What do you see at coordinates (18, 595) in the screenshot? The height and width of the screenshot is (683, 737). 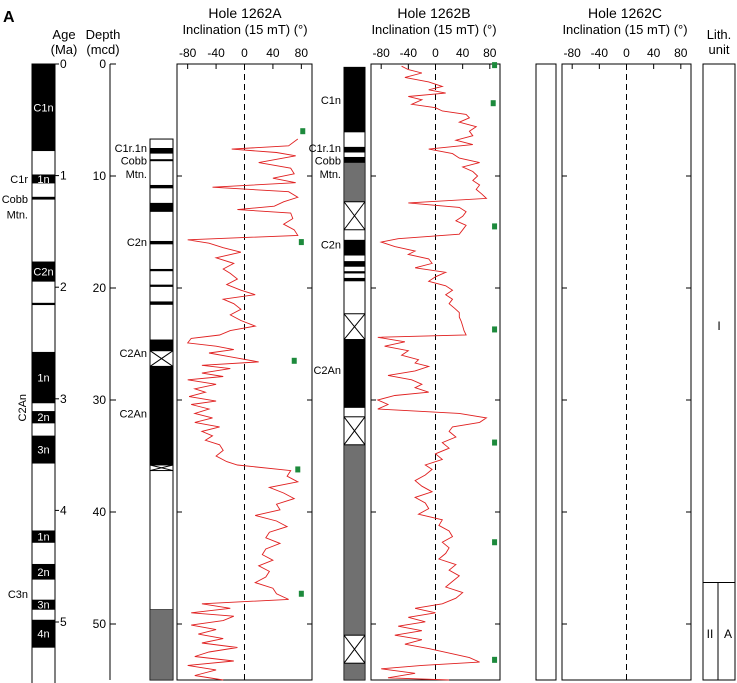 I see `age-side-label: C3n` at bounding box center [18, 595].